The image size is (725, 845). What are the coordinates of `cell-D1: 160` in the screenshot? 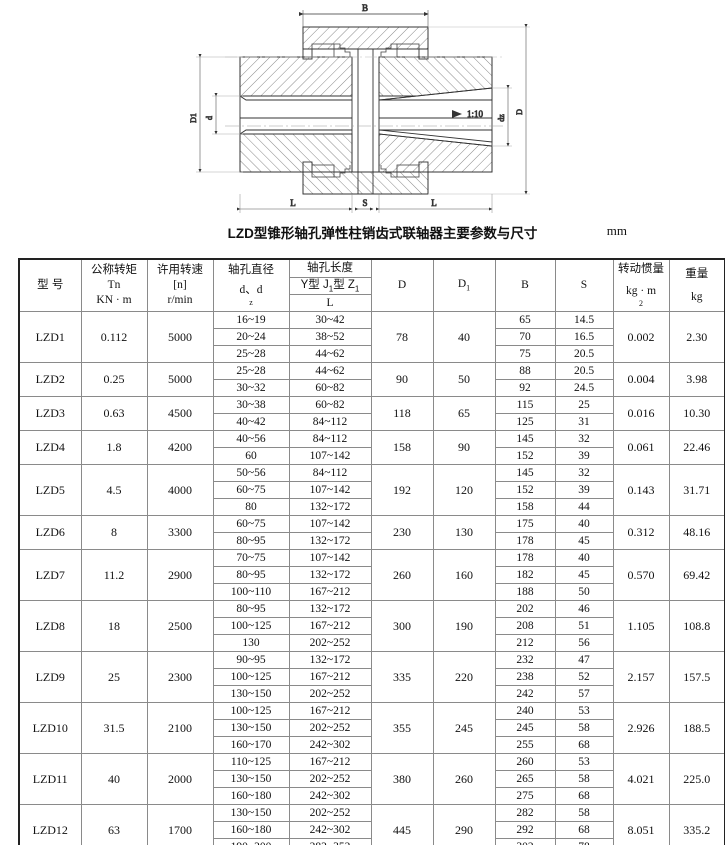 It's located at (464, 575).